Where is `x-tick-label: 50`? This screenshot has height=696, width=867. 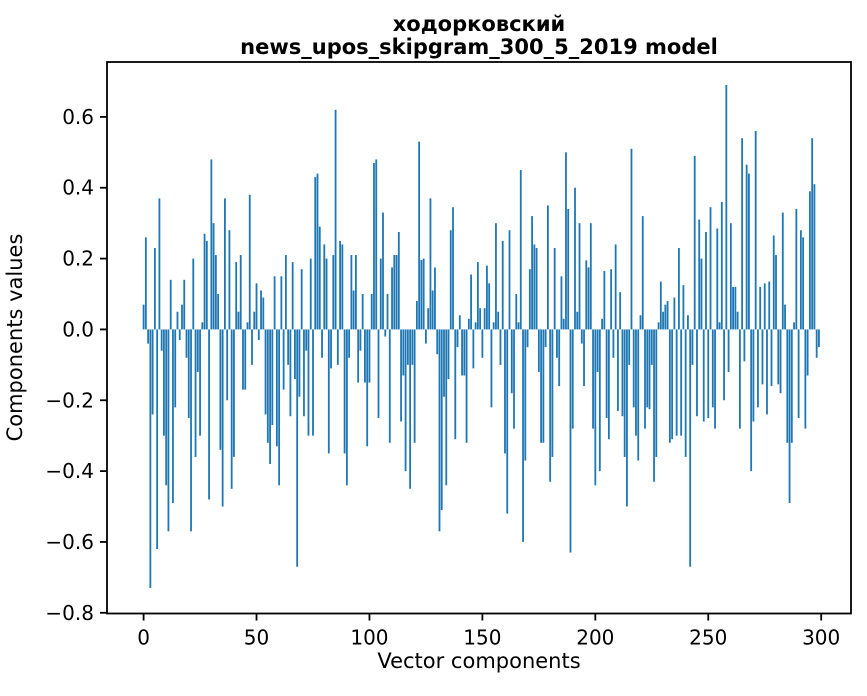 x-tick-label: 50 is located at coordinates (256, 638).